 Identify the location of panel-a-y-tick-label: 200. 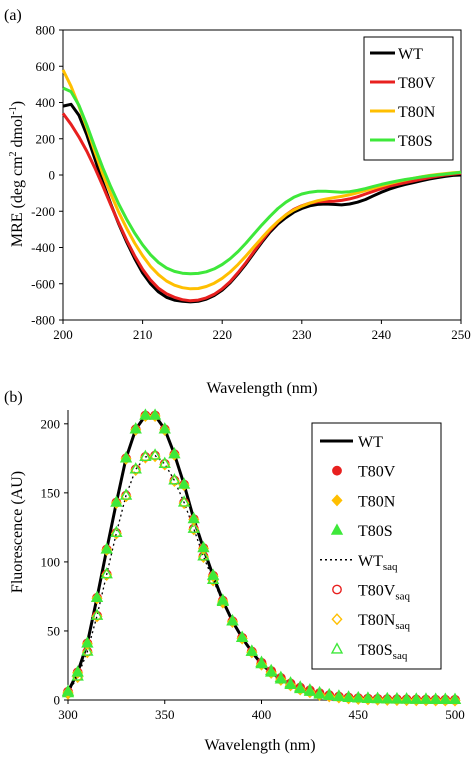
(46, 138).